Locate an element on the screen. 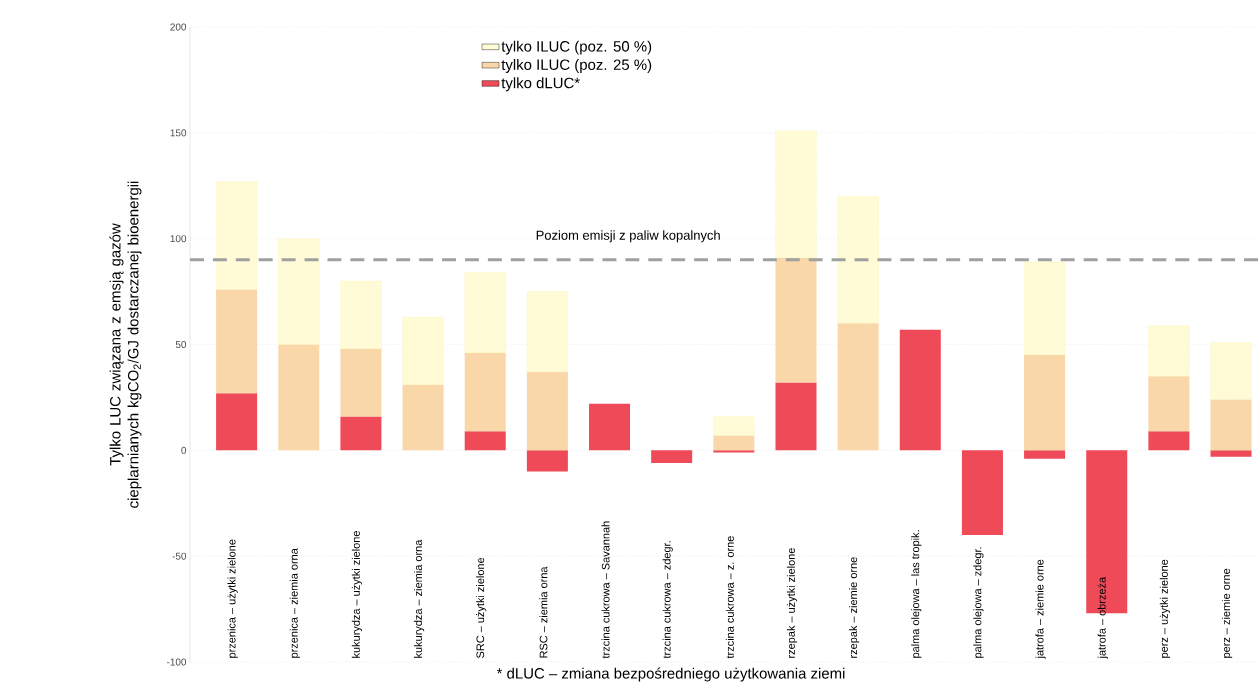 The height and width of the screenshot is (692, 1259). y-tick-label: 50 is located at coordinates (181, 344).